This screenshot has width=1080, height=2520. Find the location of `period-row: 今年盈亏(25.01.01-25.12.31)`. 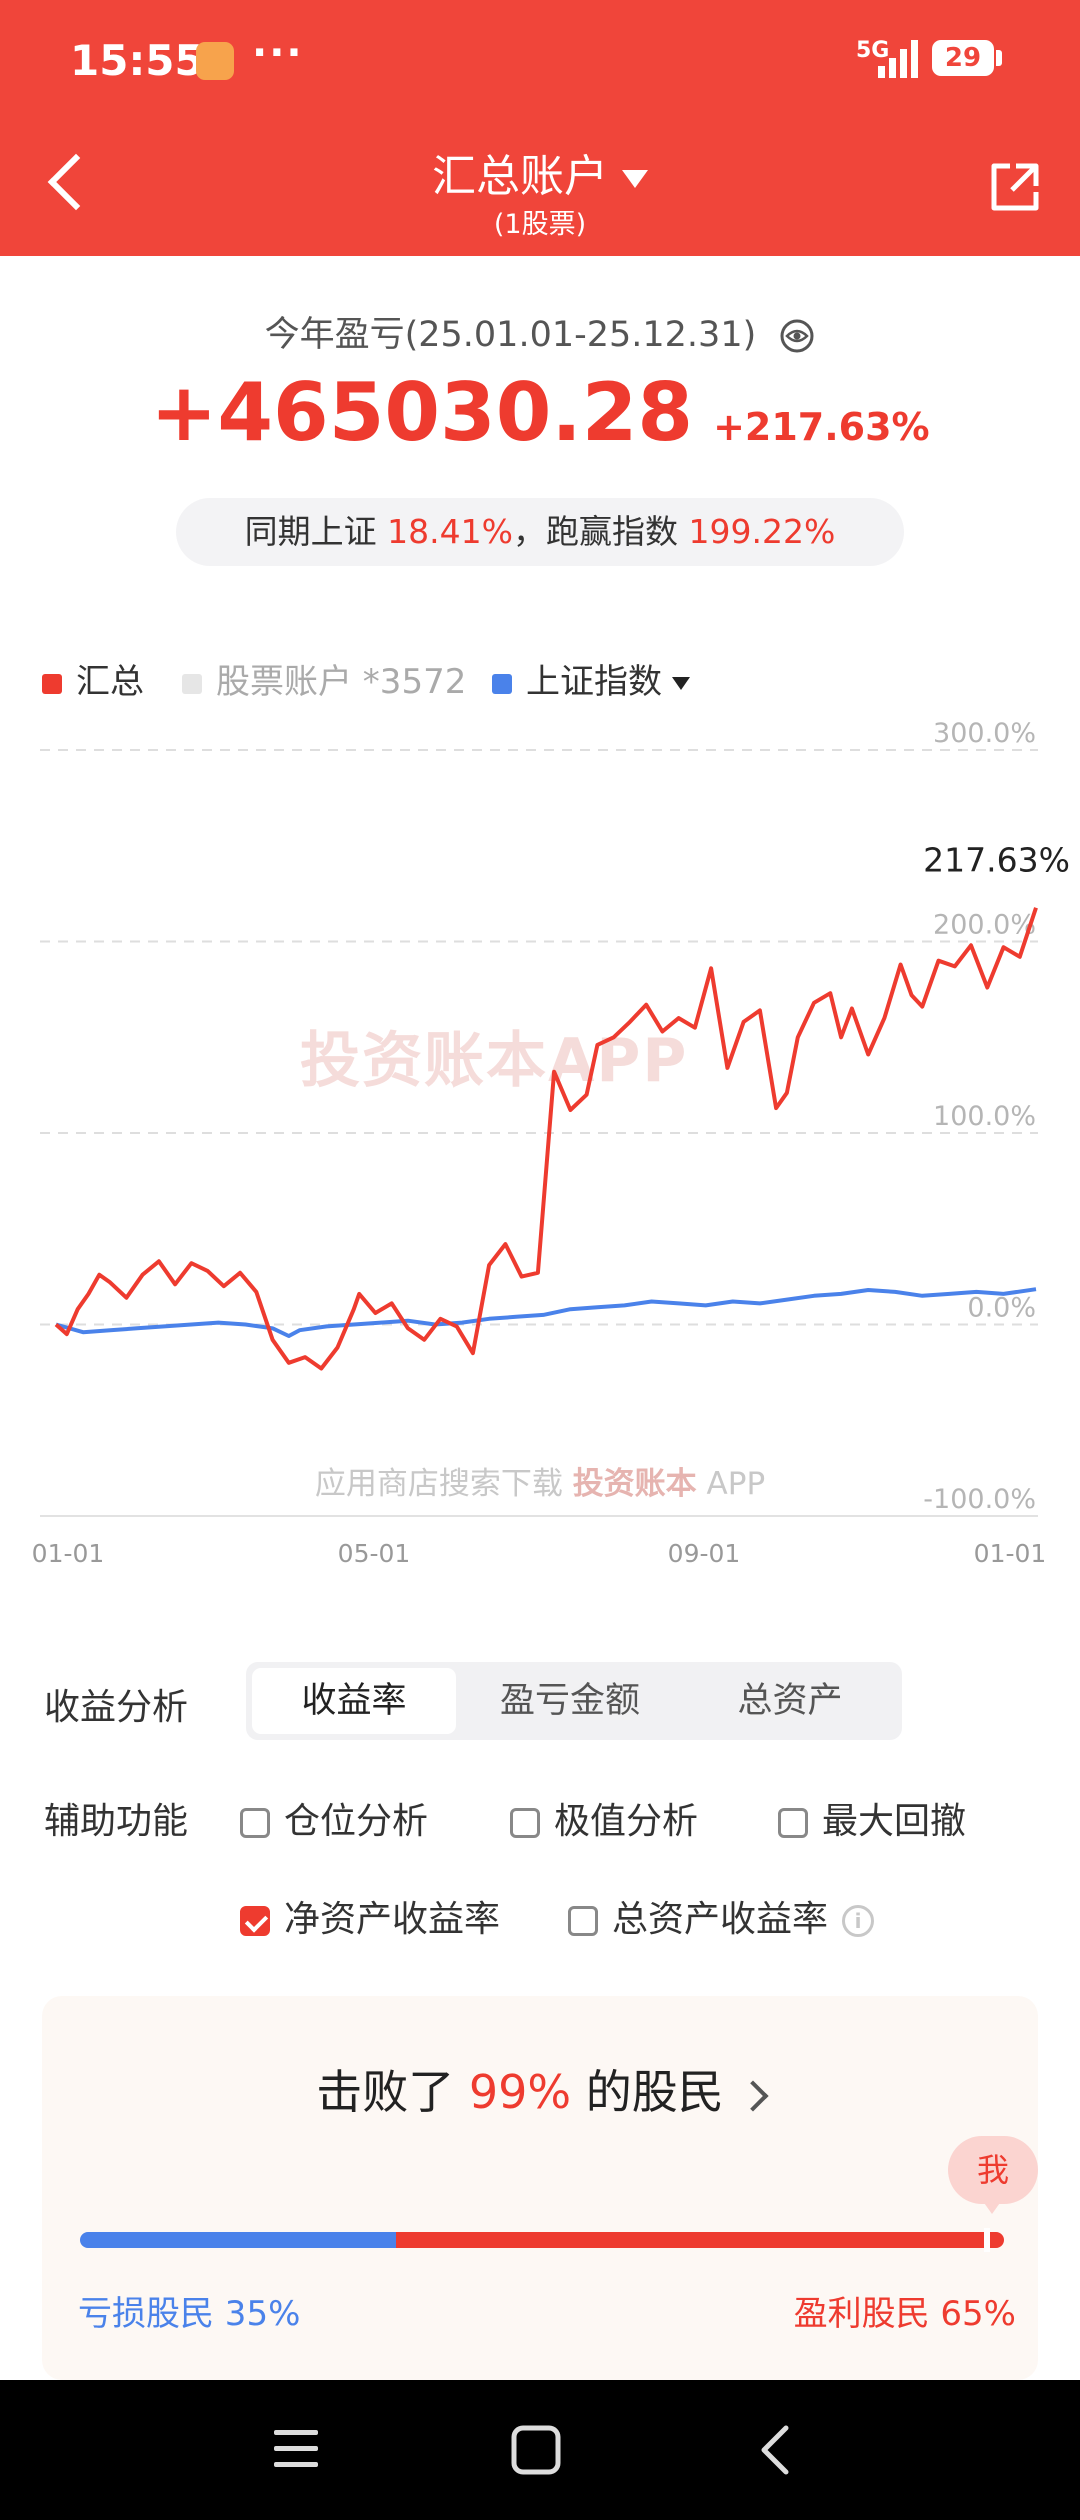

period-row: 今年盈亏(25.01.01-25.12.31) is located at coordinates (540, 331).